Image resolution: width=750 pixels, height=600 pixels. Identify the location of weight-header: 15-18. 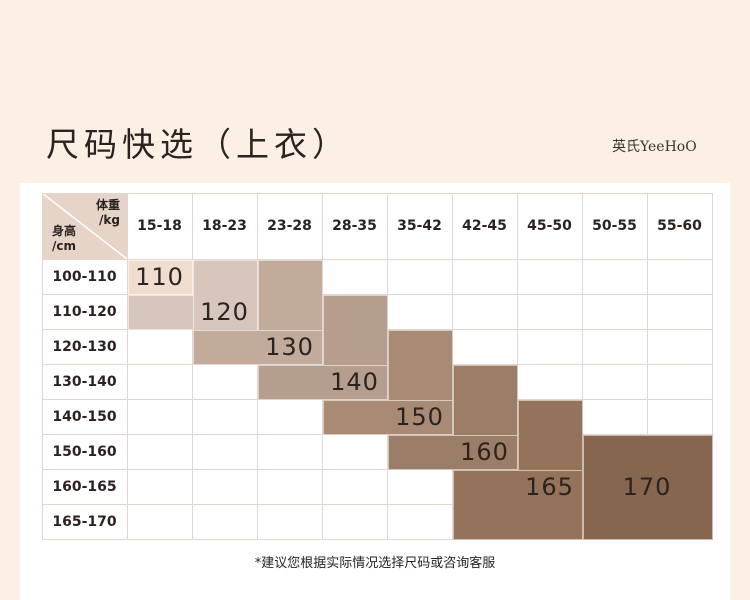
(159, 226).